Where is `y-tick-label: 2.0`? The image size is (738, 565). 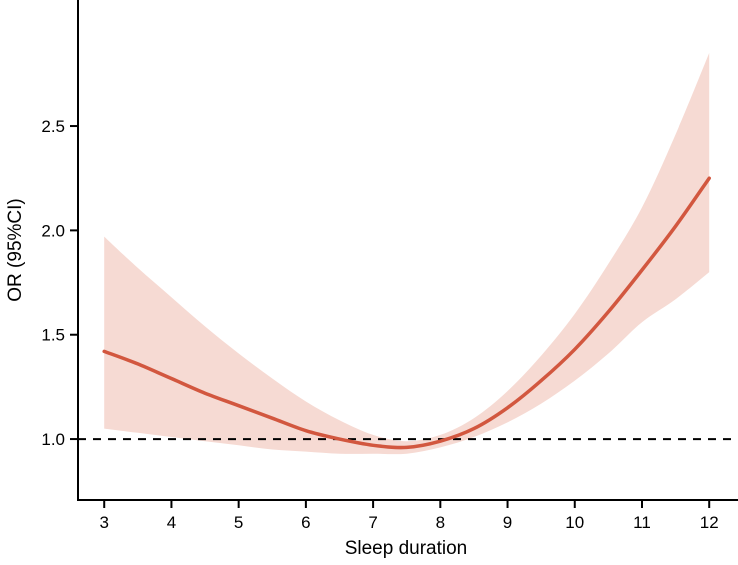 y-tick-label: 2.0 is located at coordinates (53, 230).